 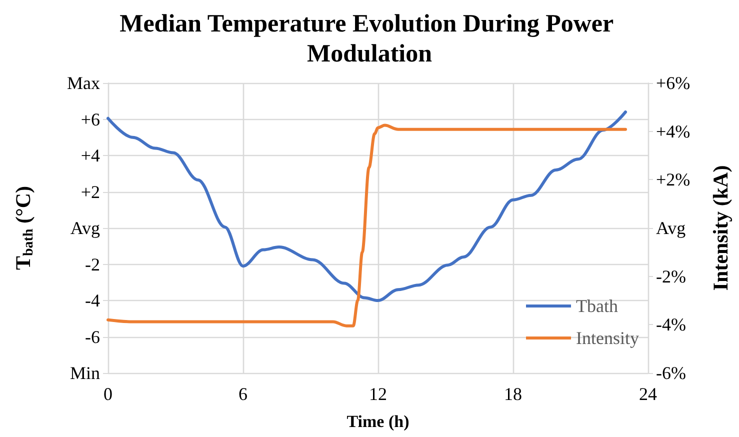 What do you see at coordinates (378, 394) in the screenshot?
I see `x-tick-label: 12` at bounding box center [378, 394].